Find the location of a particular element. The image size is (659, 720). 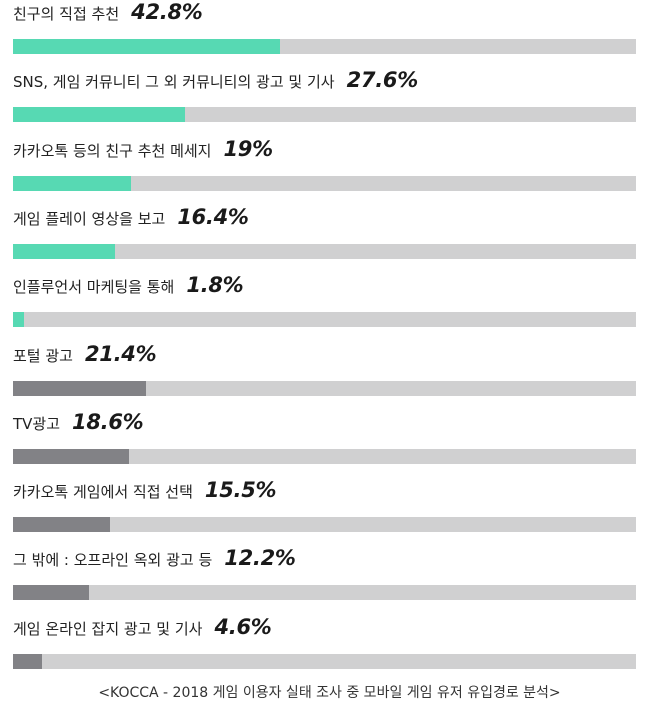

bar-label-line: 그 밖에 : 오프라인 옥외 광고 등 12.2% is located at coordinates (154, 562).